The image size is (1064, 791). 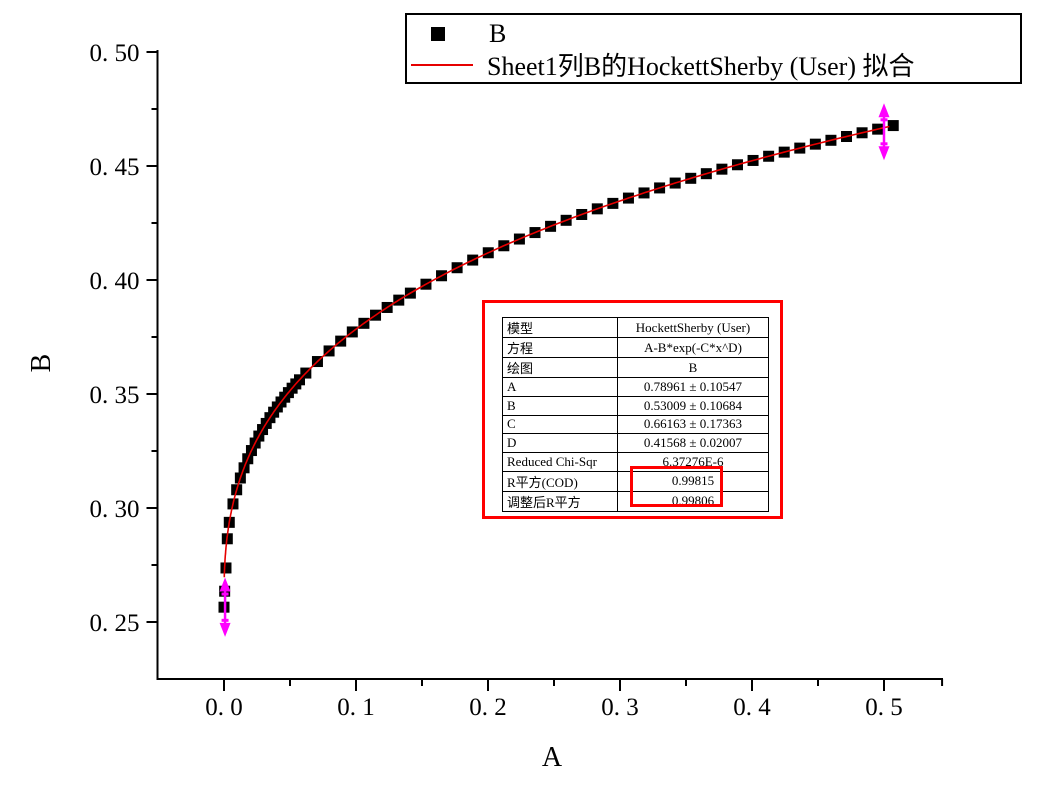 I want to click on fit-table-row: 方程 A-B*exp(-C*x^D), so click(x=635, y=347).